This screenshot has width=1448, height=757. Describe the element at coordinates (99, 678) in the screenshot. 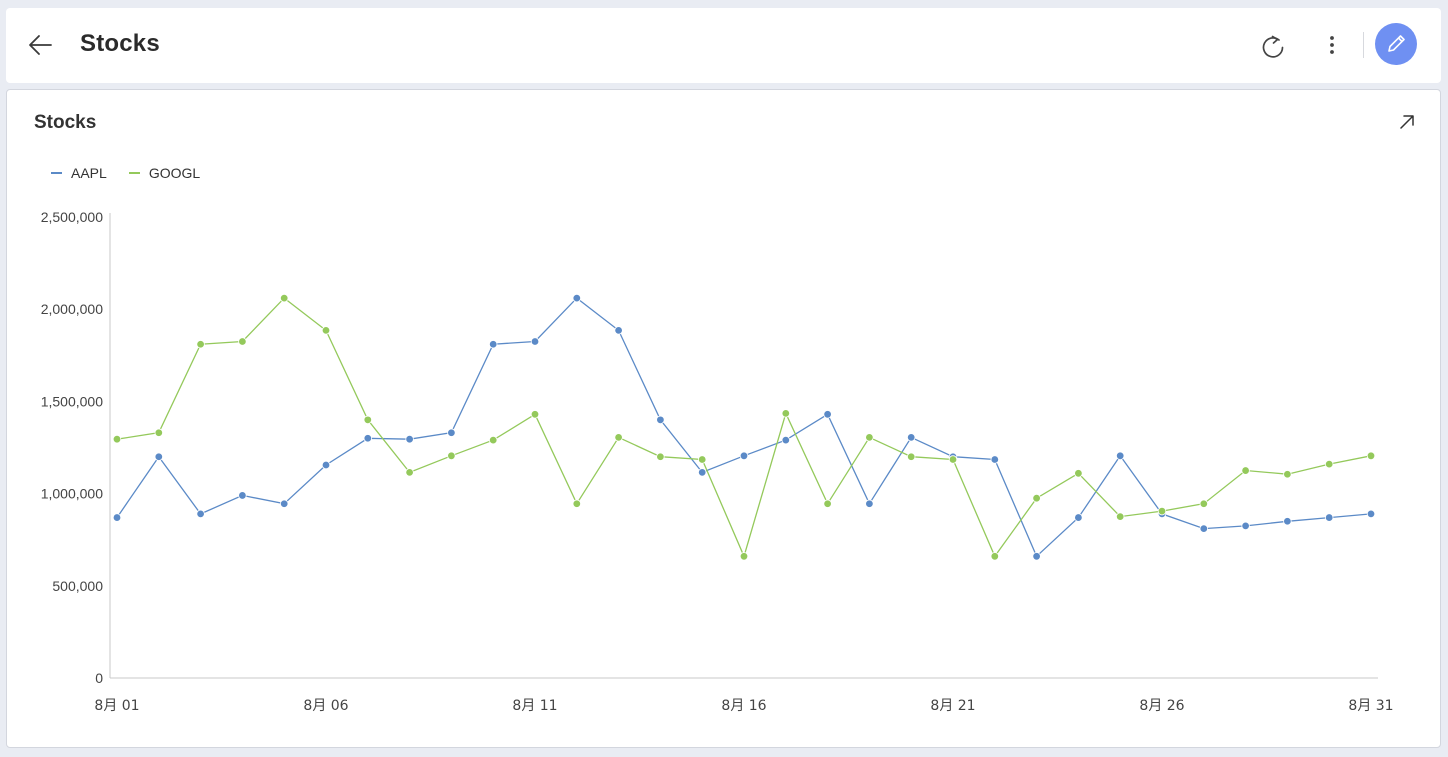

I see `y-tick-label: 0` at that location.